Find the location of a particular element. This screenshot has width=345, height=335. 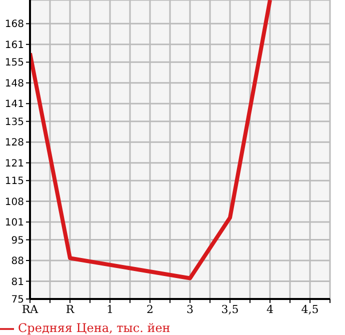

y-tick-label: 141 is located at coordinates (14, 104).